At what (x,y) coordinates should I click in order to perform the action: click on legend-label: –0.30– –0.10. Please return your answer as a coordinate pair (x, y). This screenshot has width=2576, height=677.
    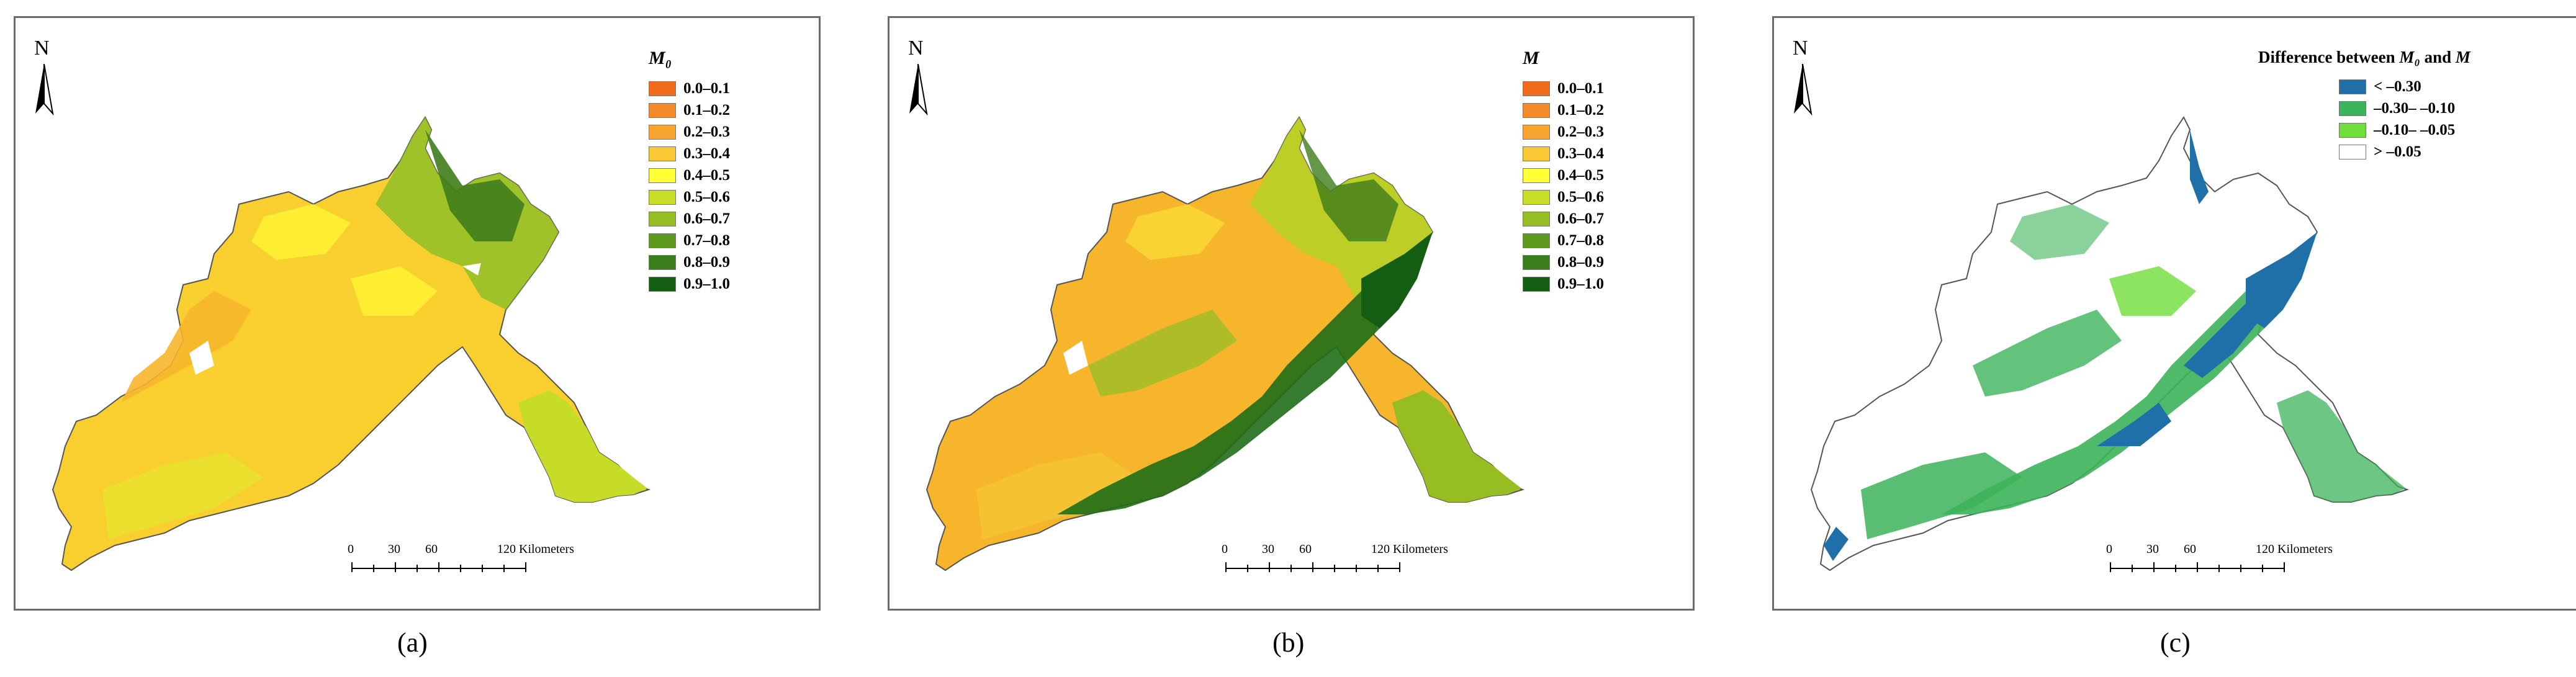
    Looking at the image, I should click on (2415, 108).